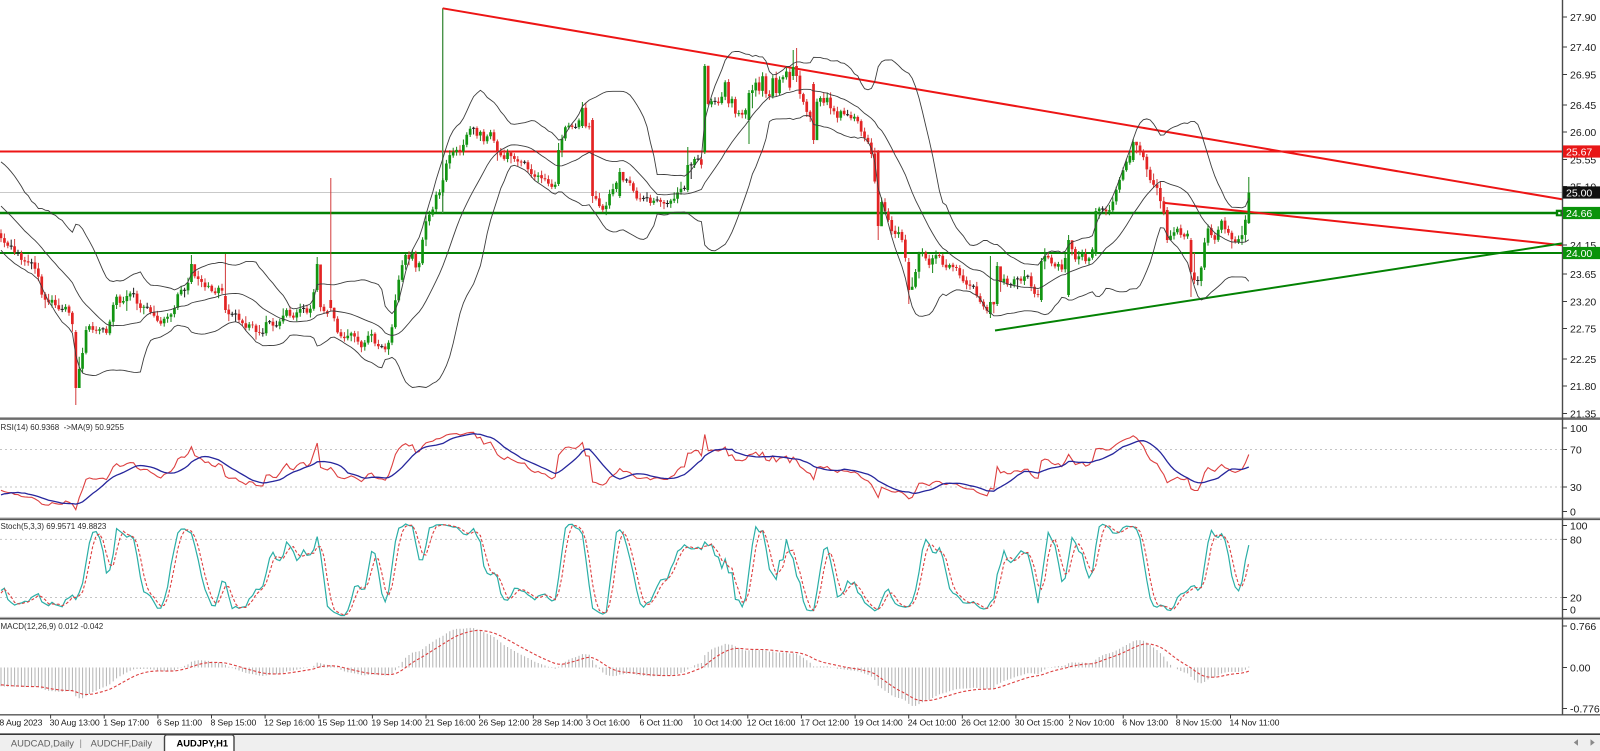 Image resolution: width=1600 pixels, height=751 pixels. I want to click on svg-text: 23.20, so click(1583, 303).